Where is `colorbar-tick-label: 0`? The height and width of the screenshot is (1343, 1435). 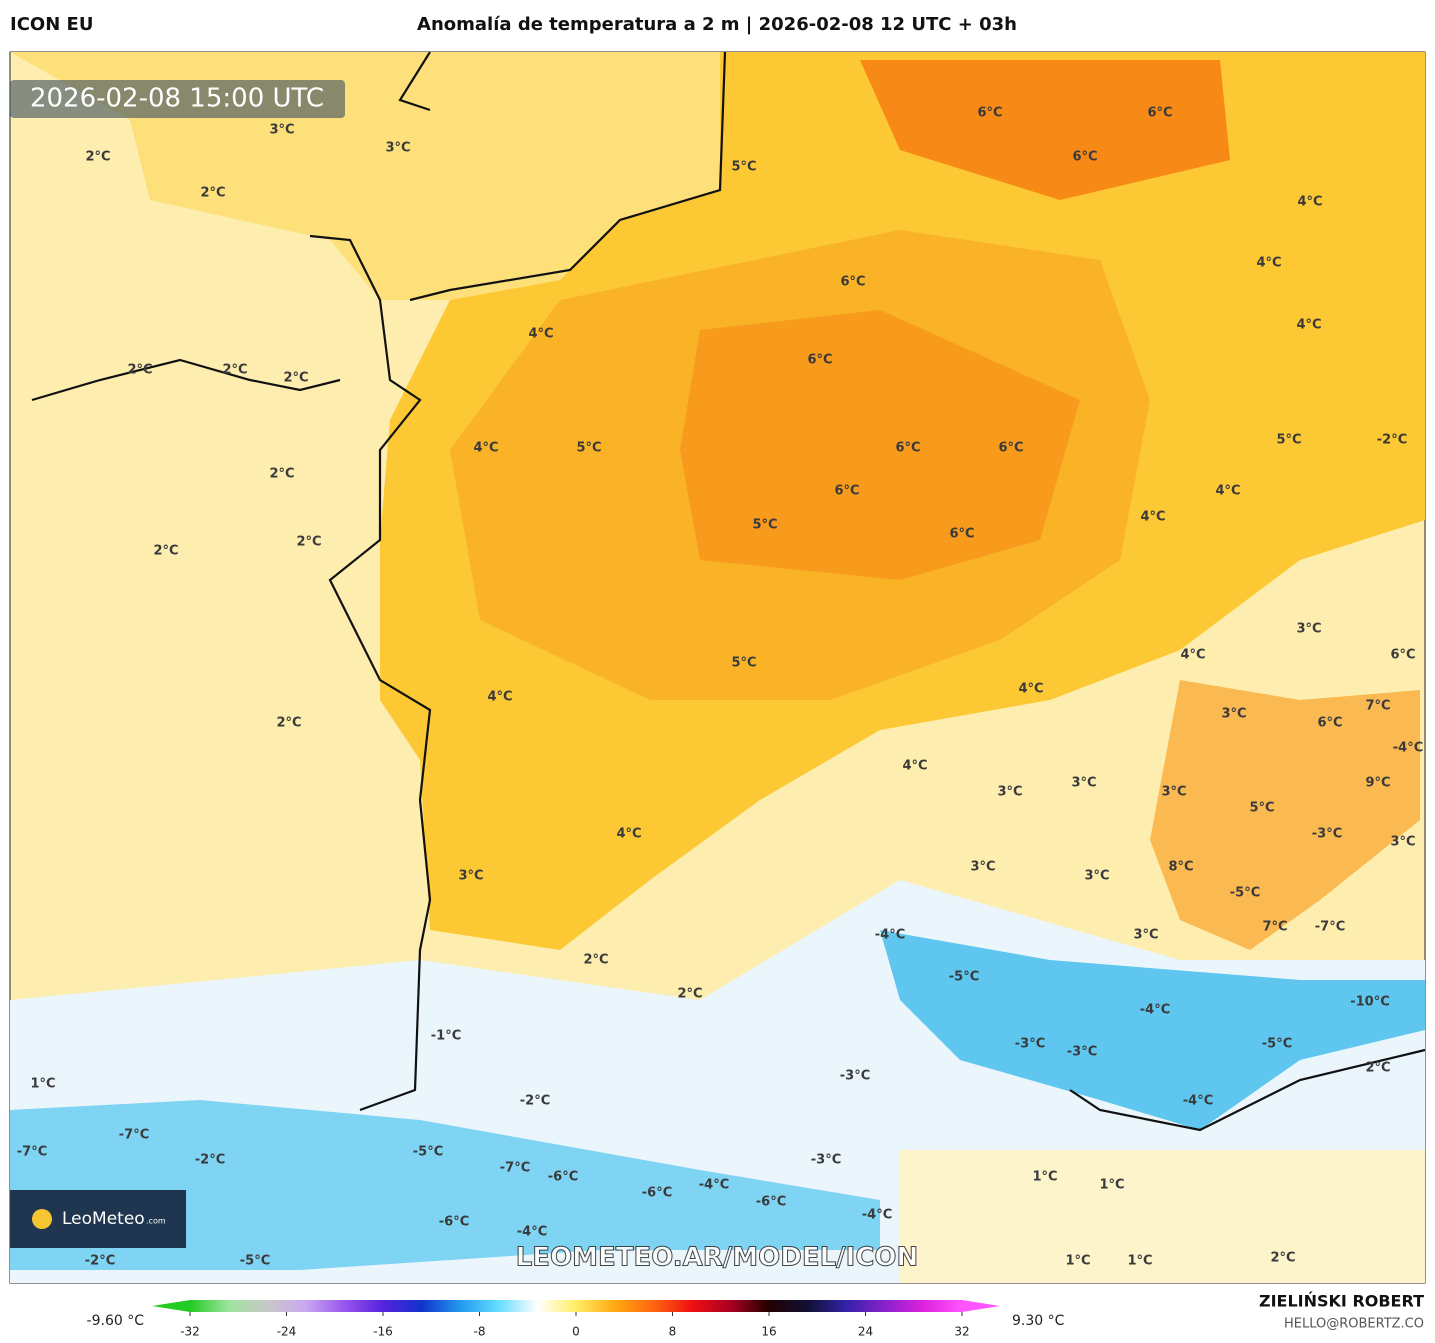
colorbar-tick-label: 0 is located at coordinates (576, 1332).